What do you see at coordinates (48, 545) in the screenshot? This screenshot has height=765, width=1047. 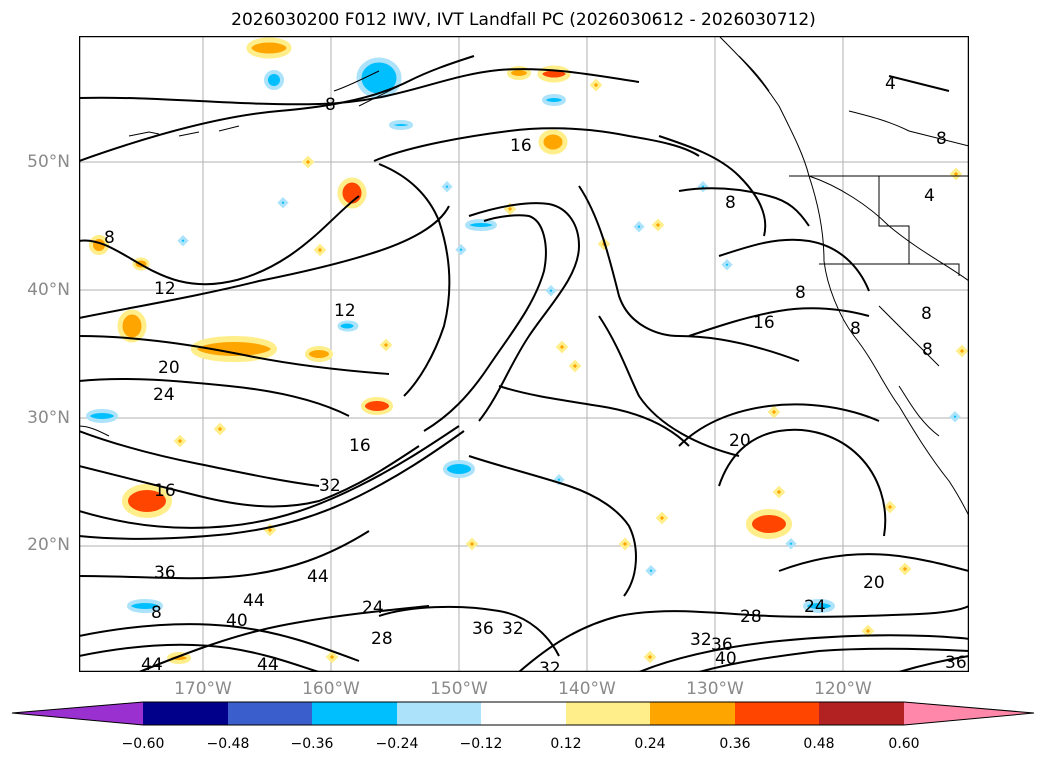 I see `lat-label: 20°N` at bounding box center [48, 545].